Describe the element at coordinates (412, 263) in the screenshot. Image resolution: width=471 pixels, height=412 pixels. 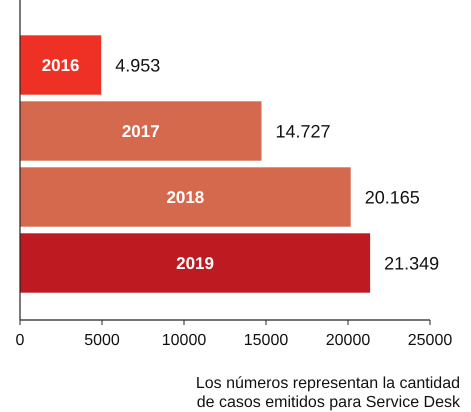
I see `data-label: 21.349` at that location.